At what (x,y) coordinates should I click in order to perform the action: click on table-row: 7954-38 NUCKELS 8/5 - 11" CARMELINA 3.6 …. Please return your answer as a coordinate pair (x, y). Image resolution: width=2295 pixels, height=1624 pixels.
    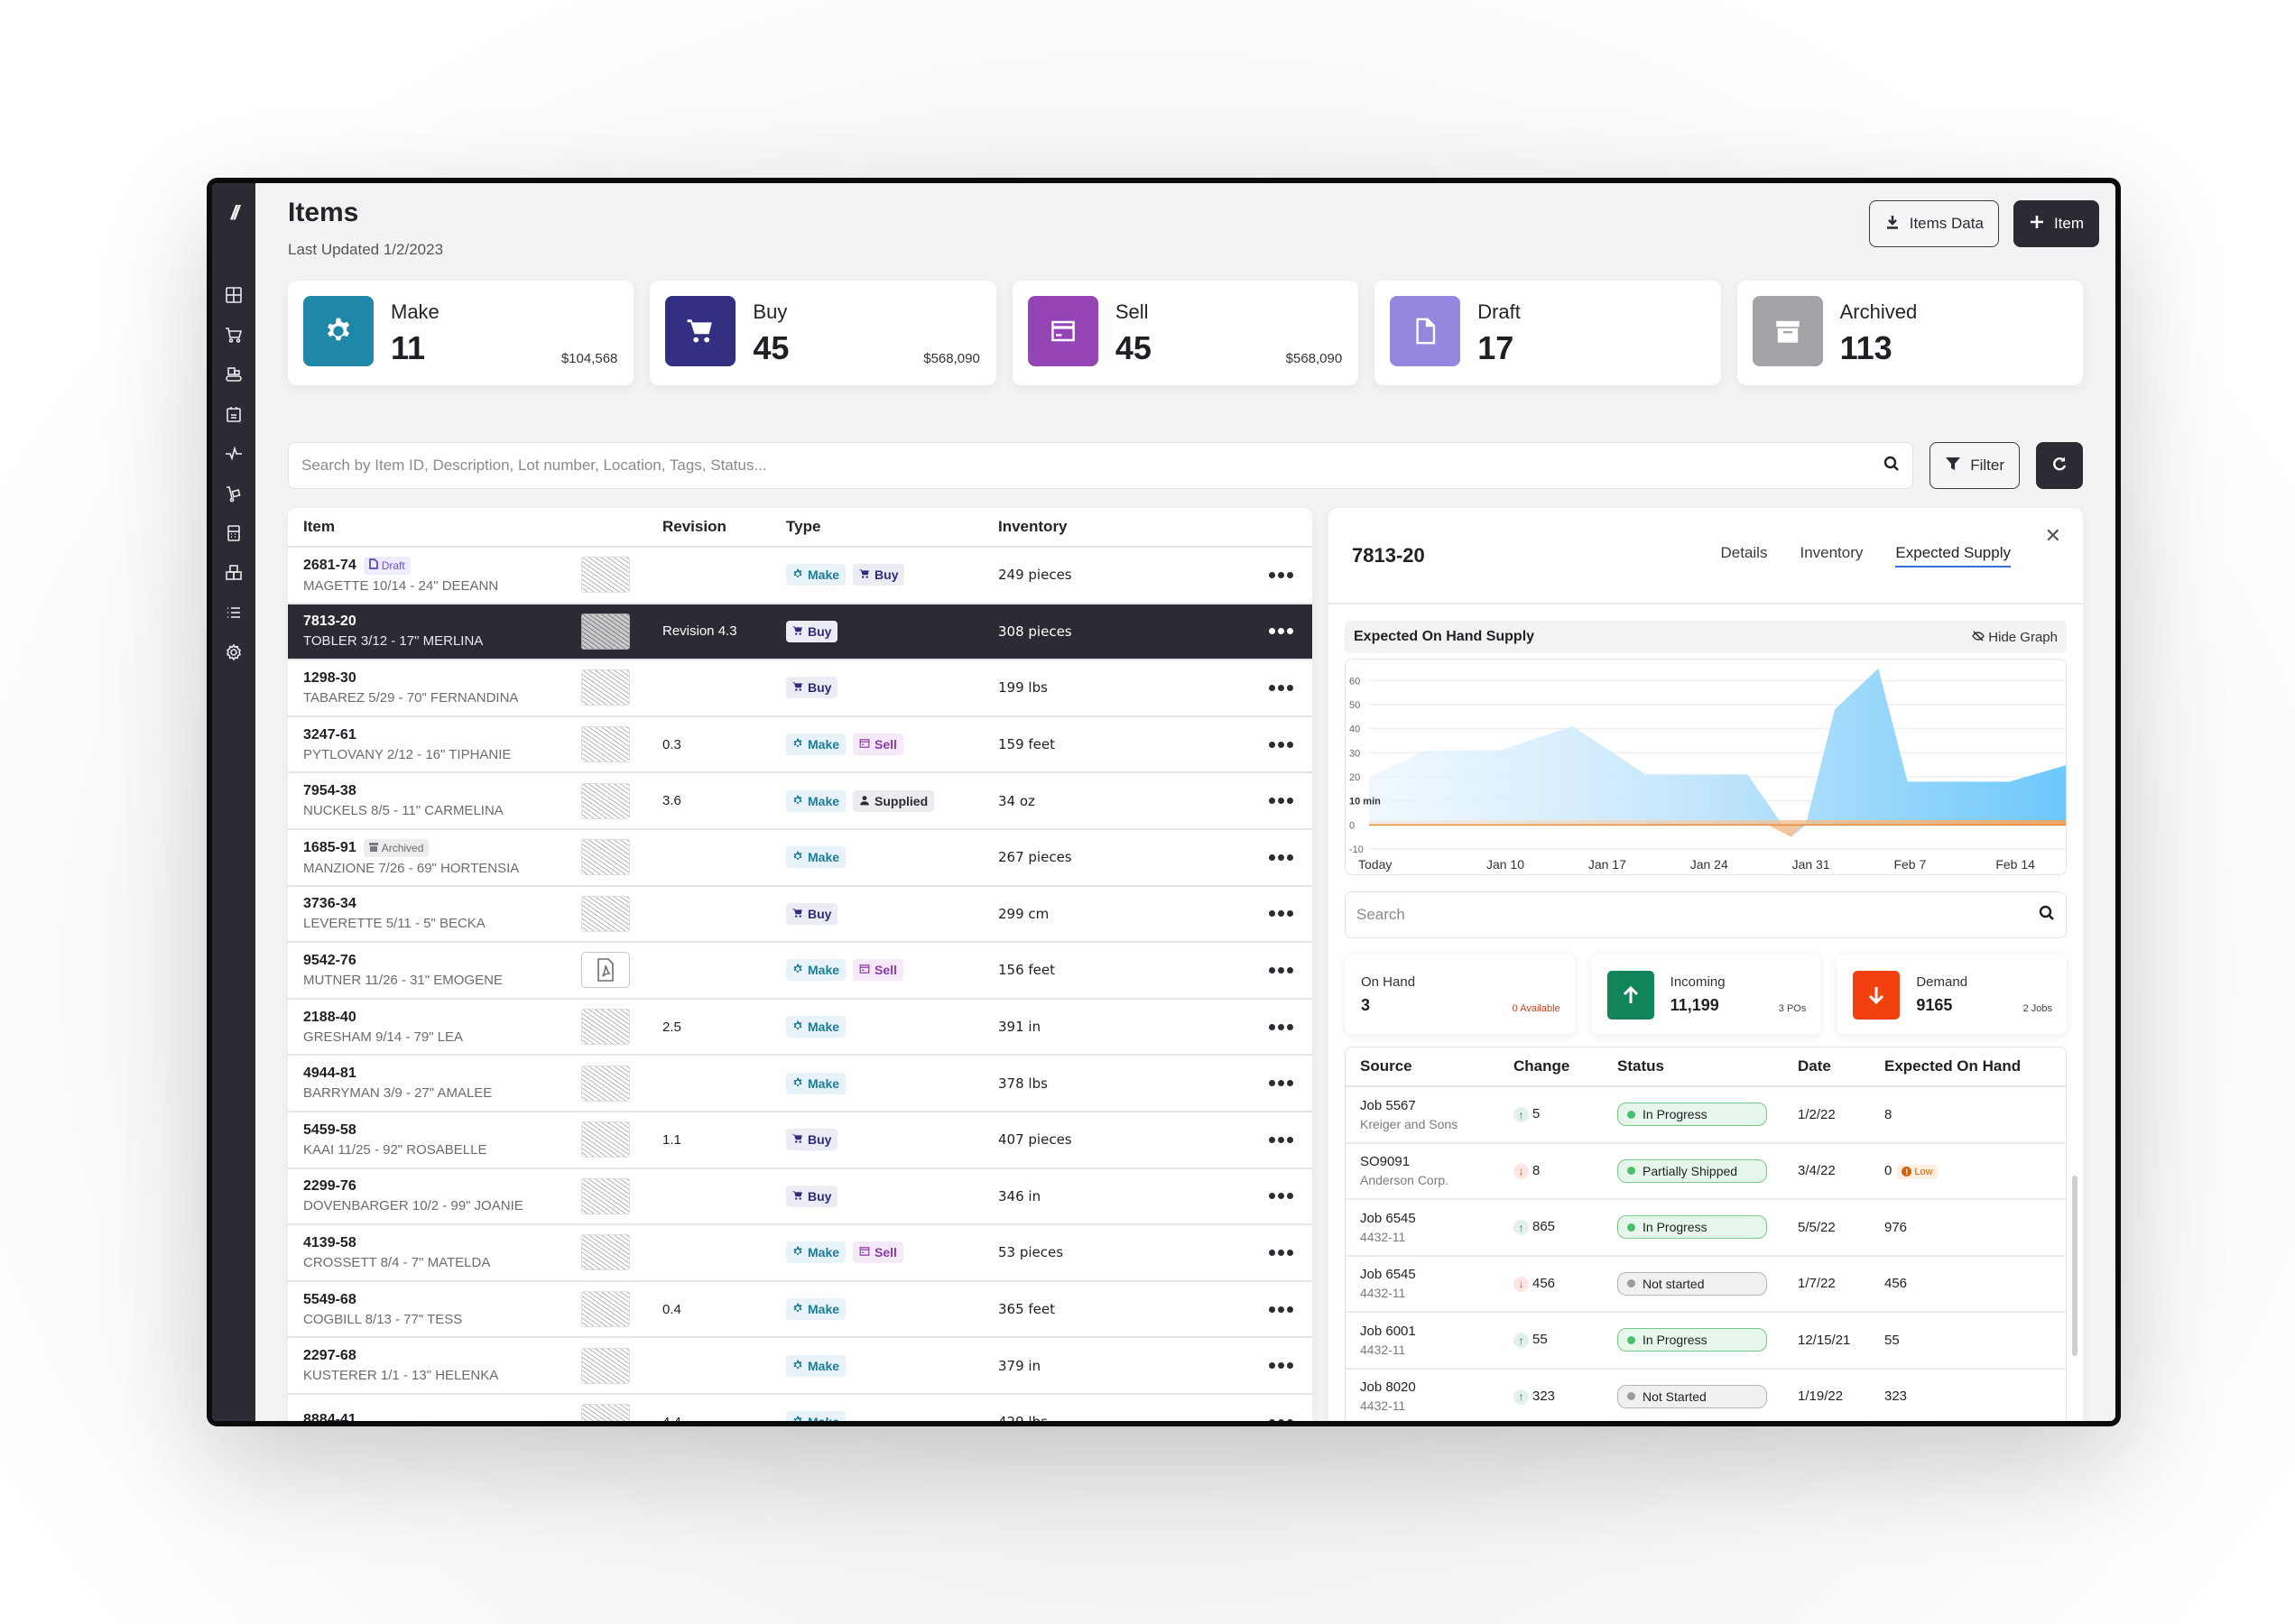
    Looking at the image, I should click on (800, 802).